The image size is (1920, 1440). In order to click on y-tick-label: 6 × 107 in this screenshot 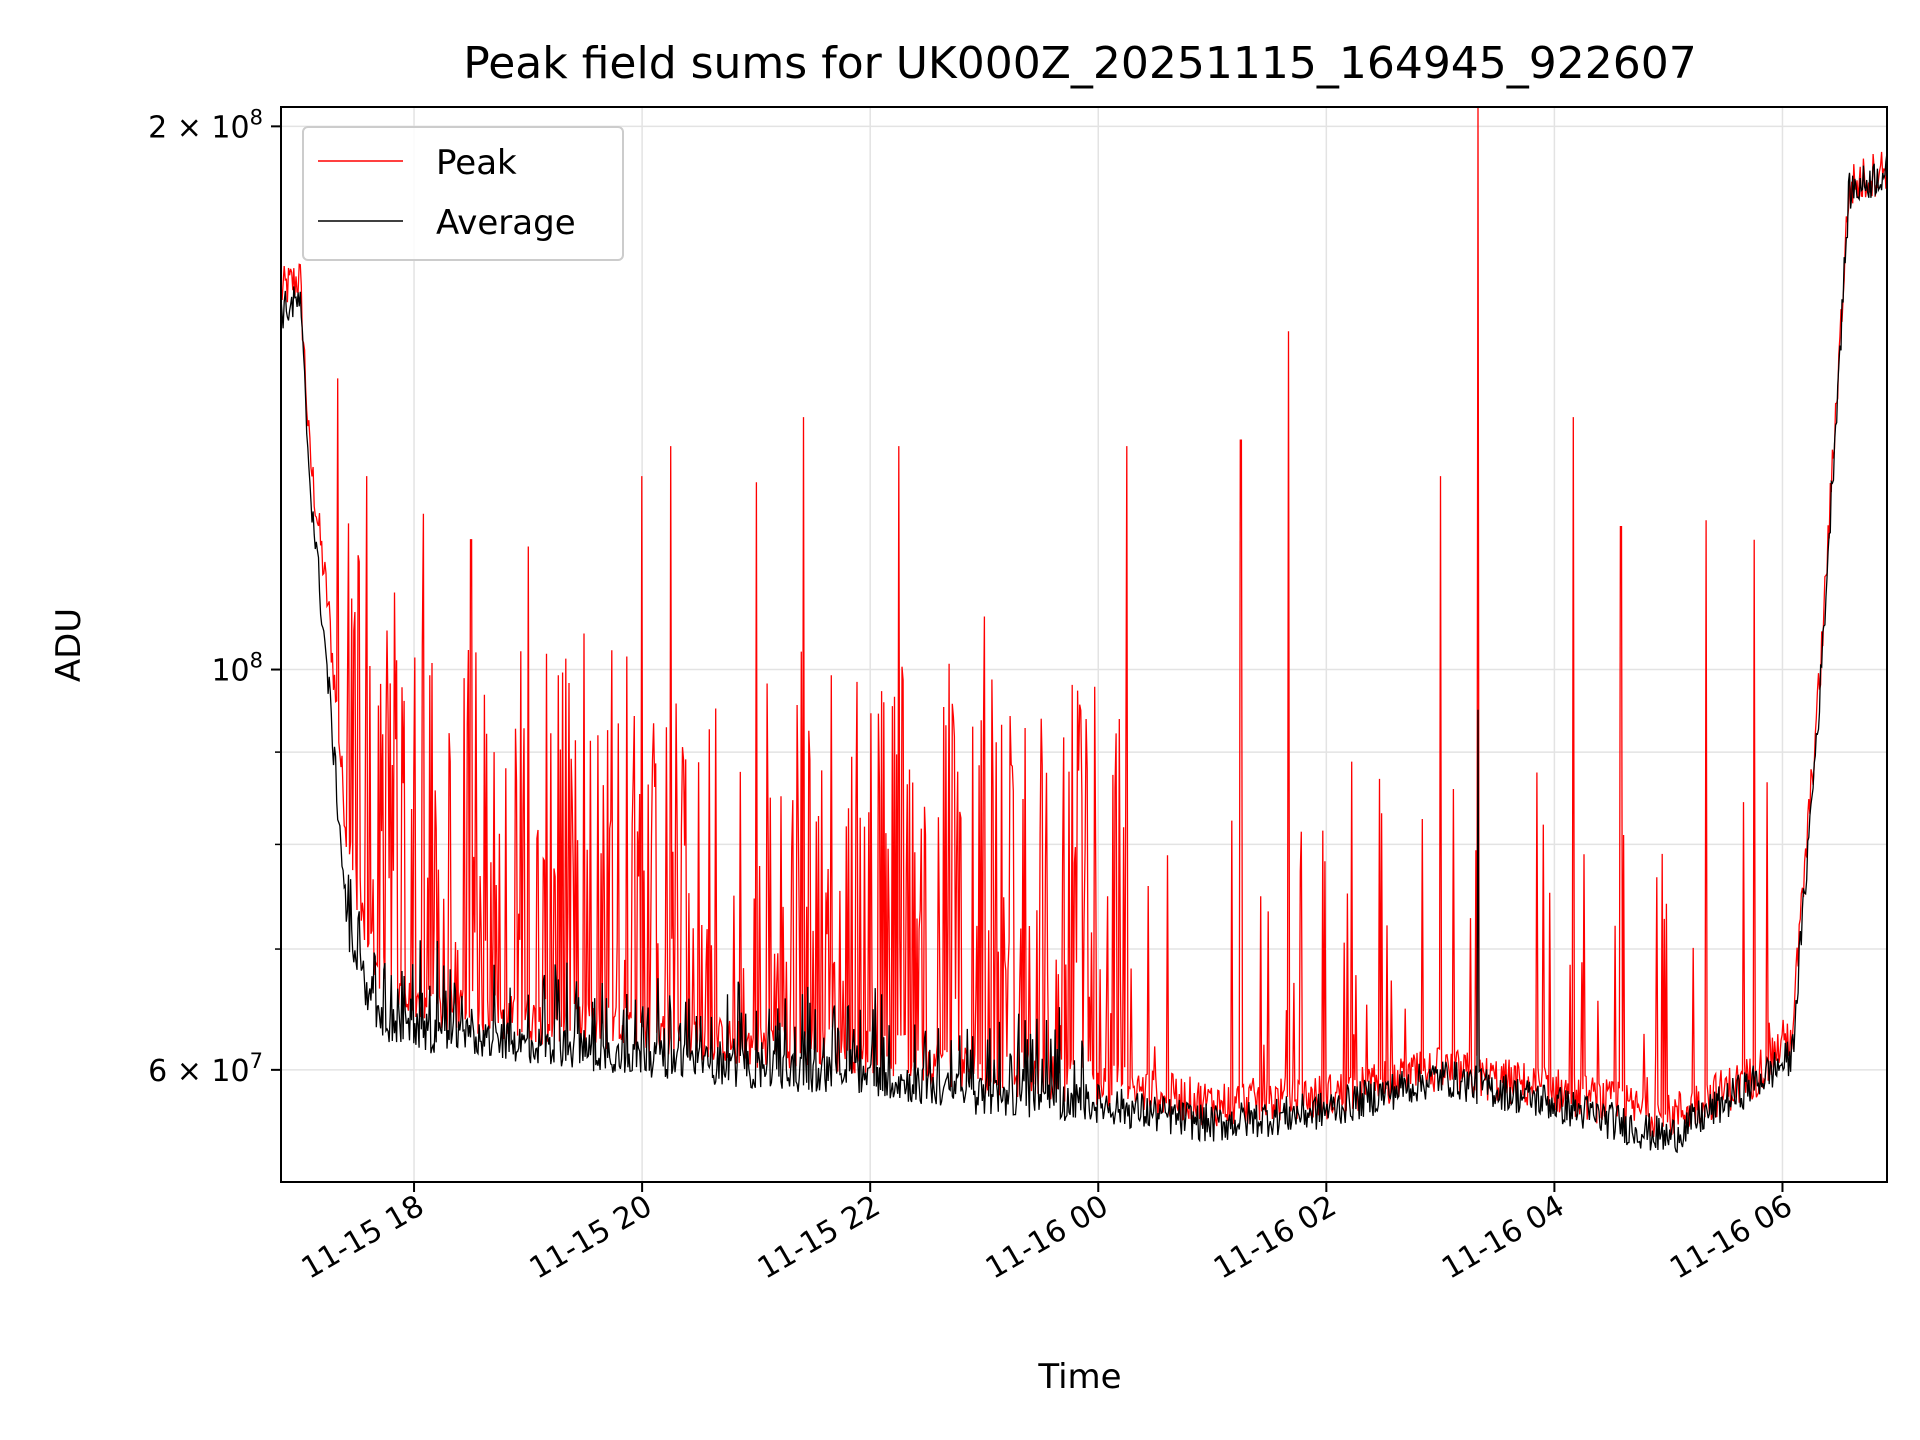, I will do `click(205, 1069)`.